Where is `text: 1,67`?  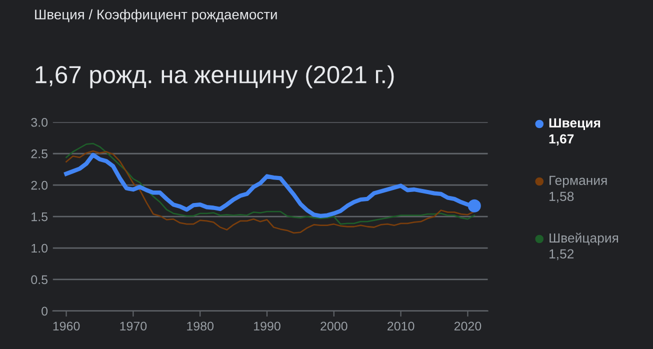 text: 1,67 is located at coordinates (561, 140).